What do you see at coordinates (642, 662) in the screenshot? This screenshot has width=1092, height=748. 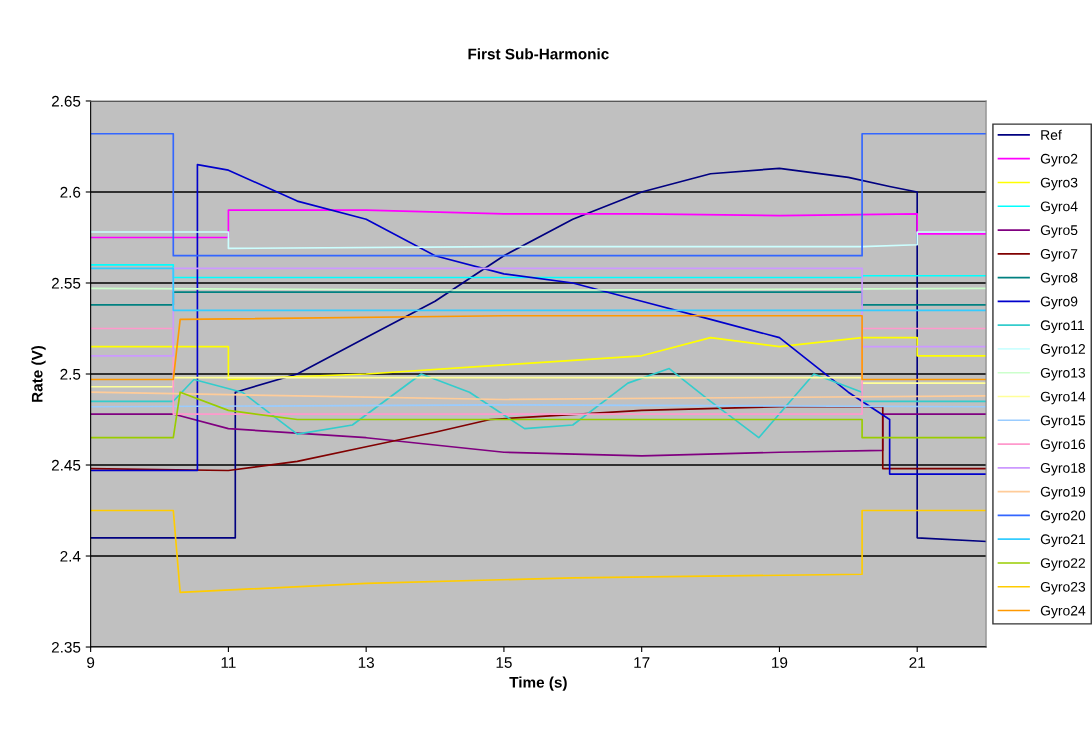 I see `x-tick-label: 17` at bounding box center [642, 662].